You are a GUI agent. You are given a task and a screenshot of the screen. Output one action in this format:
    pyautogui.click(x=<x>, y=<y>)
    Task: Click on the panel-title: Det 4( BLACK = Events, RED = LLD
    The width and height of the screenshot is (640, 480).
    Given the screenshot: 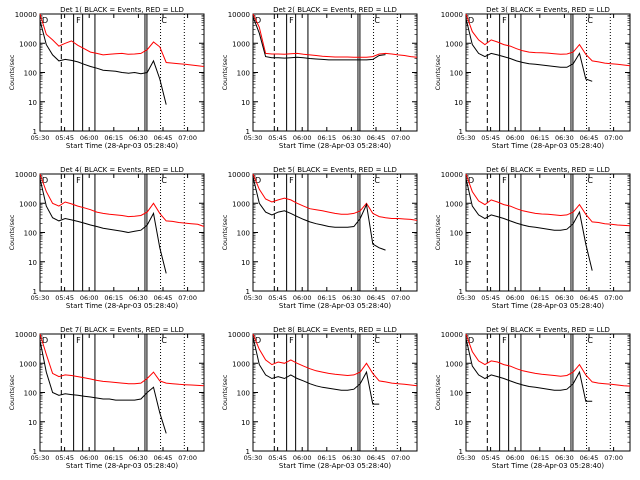 What is the action you would take?
    pyautogui.click(x=122, y=170)
    